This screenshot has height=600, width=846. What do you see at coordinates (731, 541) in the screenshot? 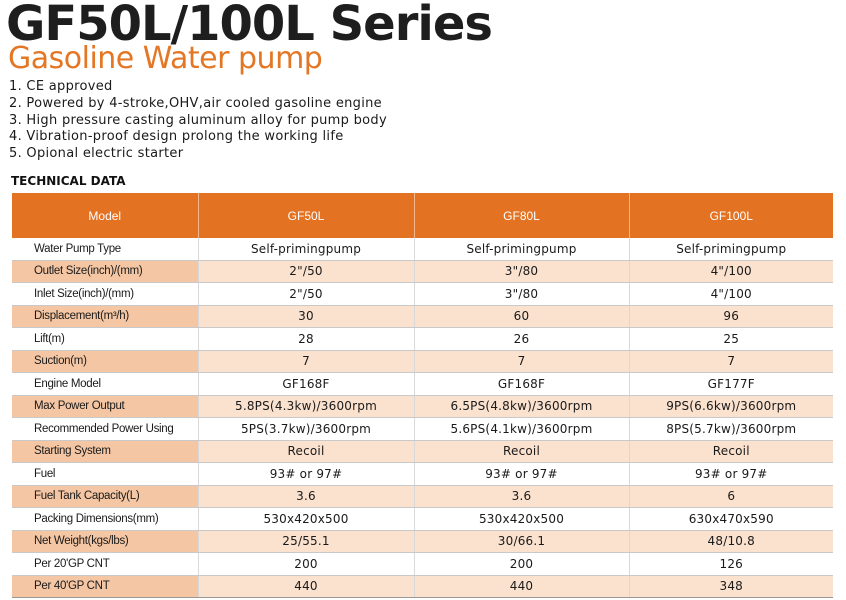
I see `value-cell: 48/10.8` at bounding box center [731, 541].